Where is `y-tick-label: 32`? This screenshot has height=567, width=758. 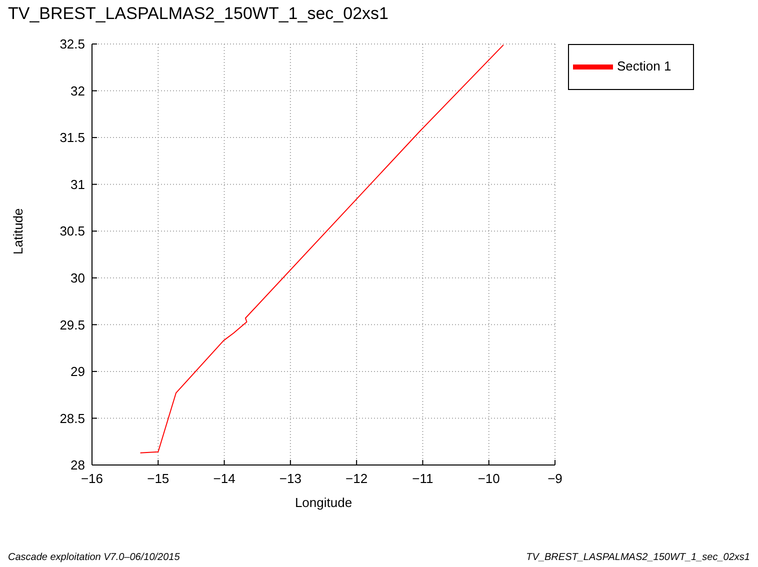
y-tick-label: 32 is located at coordinates (77, 90).